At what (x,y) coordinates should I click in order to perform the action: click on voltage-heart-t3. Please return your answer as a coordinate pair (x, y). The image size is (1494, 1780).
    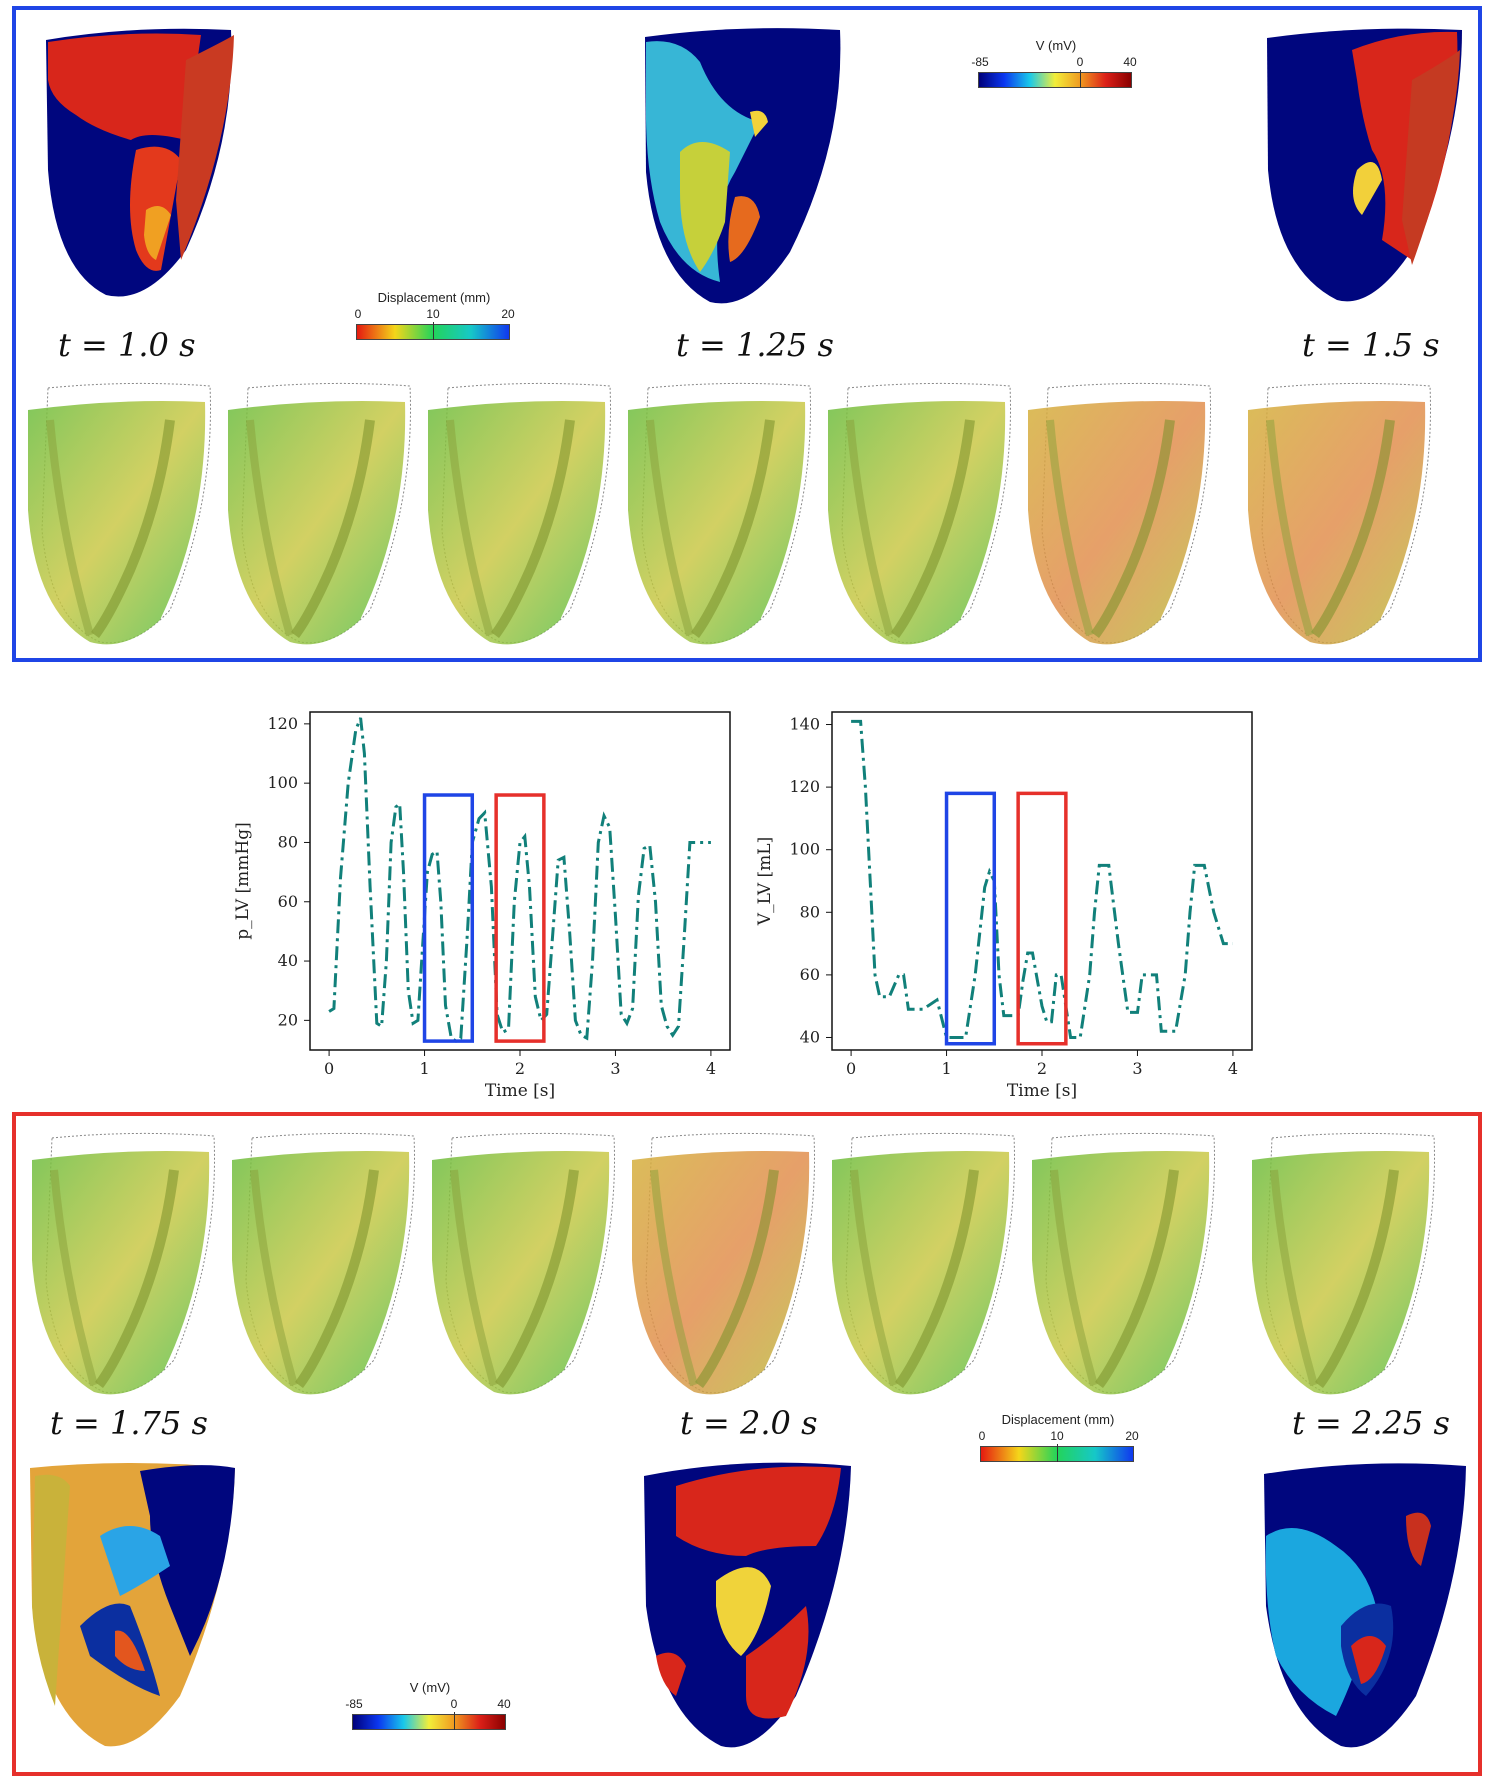
    Looking at the image, I should click on (1364, 165).